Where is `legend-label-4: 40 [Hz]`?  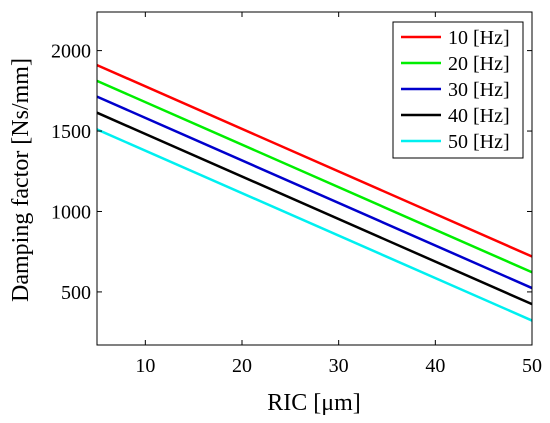
legend-label-4: 40 [Hz] is located at coordinates (479, 116).